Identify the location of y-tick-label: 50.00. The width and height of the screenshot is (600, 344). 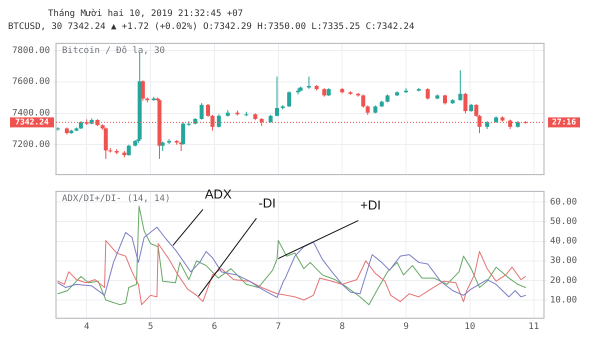
(564, 222).